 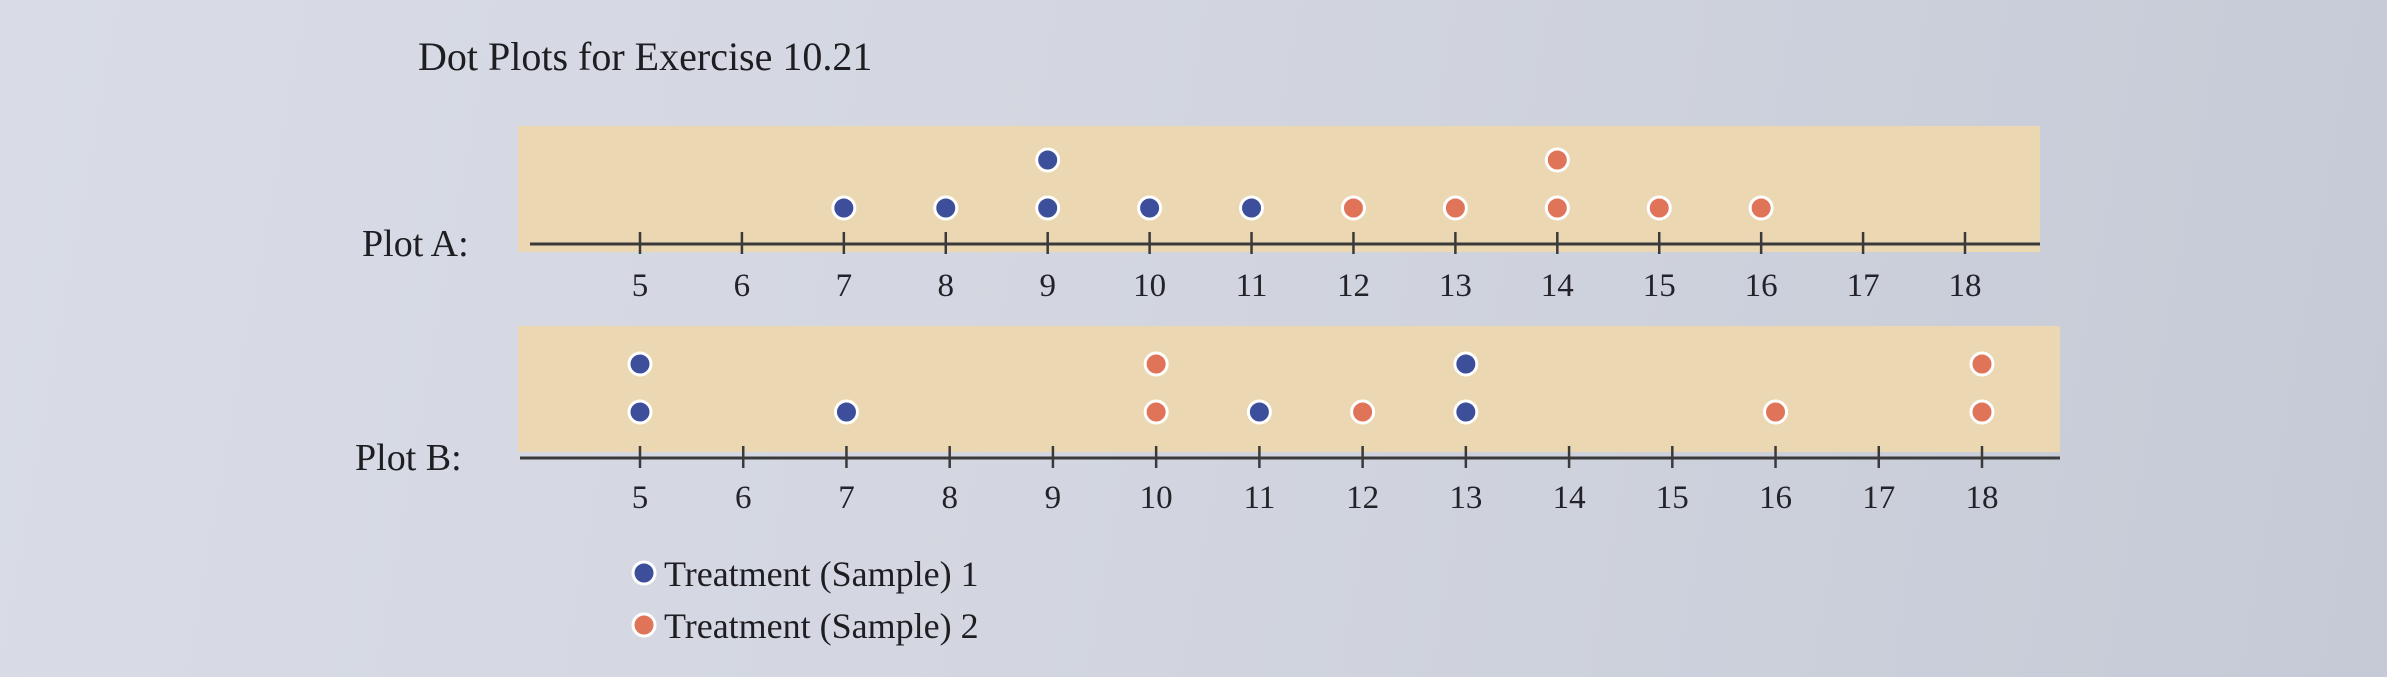 What do you see at coordinates (1311, 457) in the screenshot?
I see `plot-b-ticks` at bounding box center [1311, 457].